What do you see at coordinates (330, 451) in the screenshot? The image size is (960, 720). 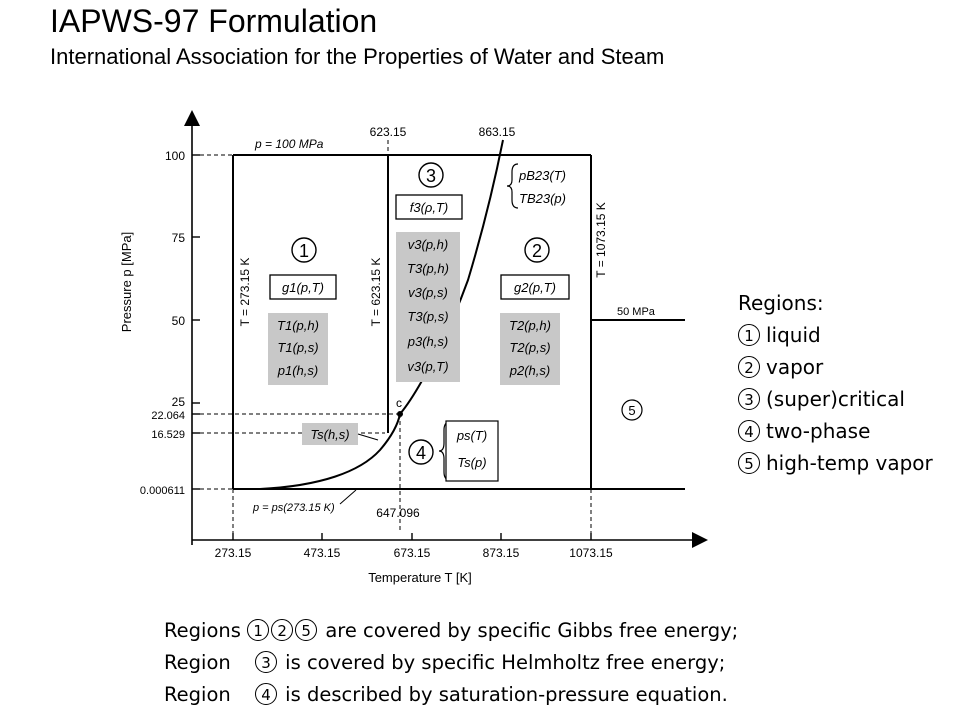 I see `saturation-curve` at bounding box center [330, 451].